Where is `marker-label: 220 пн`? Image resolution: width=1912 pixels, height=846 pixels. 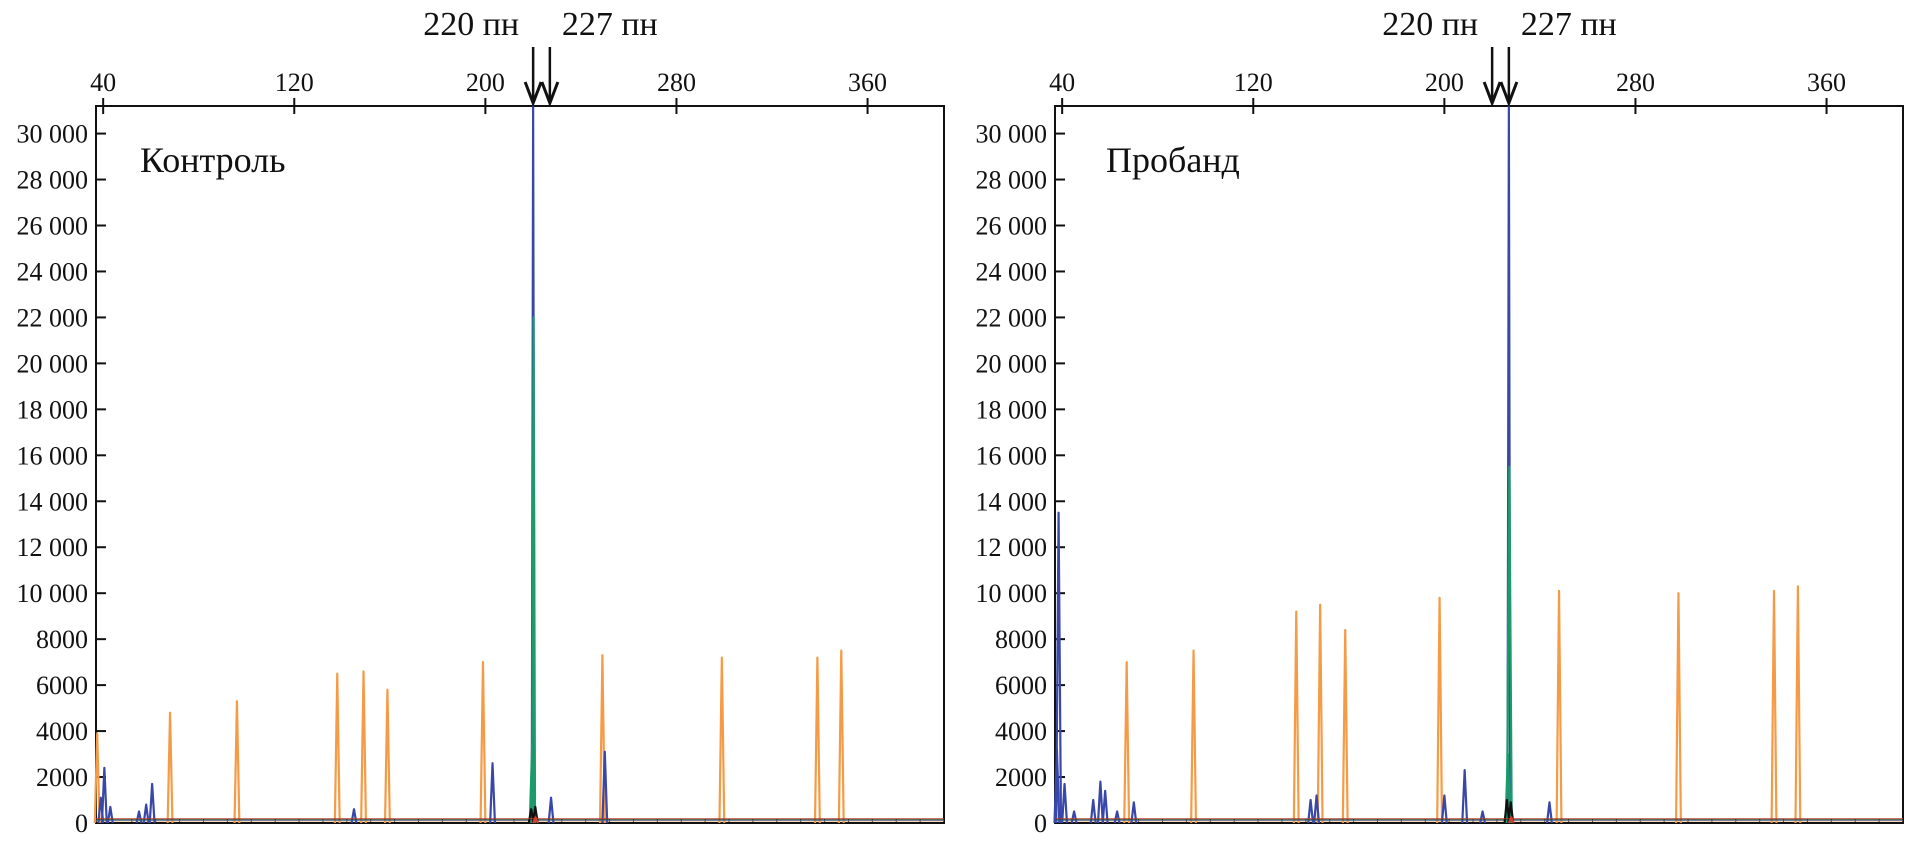 marker-label: 220 пн is located at coordinates (1430, 24).